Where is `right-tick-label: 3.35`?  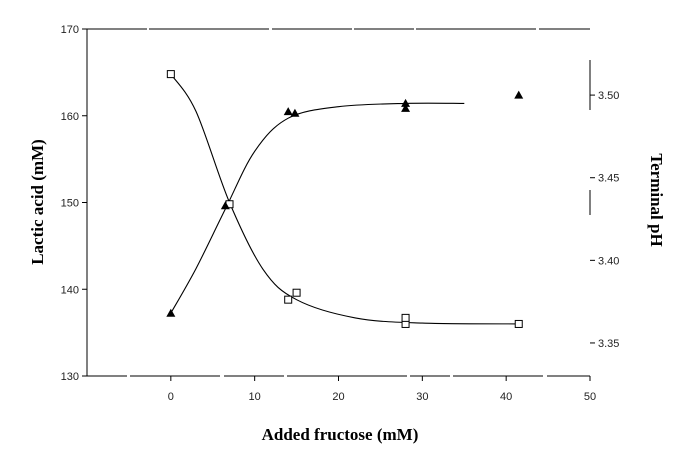 right-tick-label: 3.35 is located at coordinates (608, 344).